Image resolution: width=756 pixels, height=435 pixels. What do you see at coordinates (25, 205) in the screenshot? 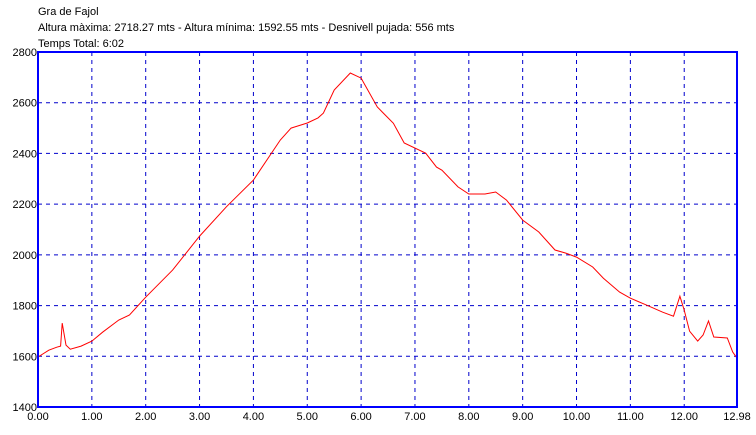
I see `y-tick-label: 2200` at bounding box center [25, 205].